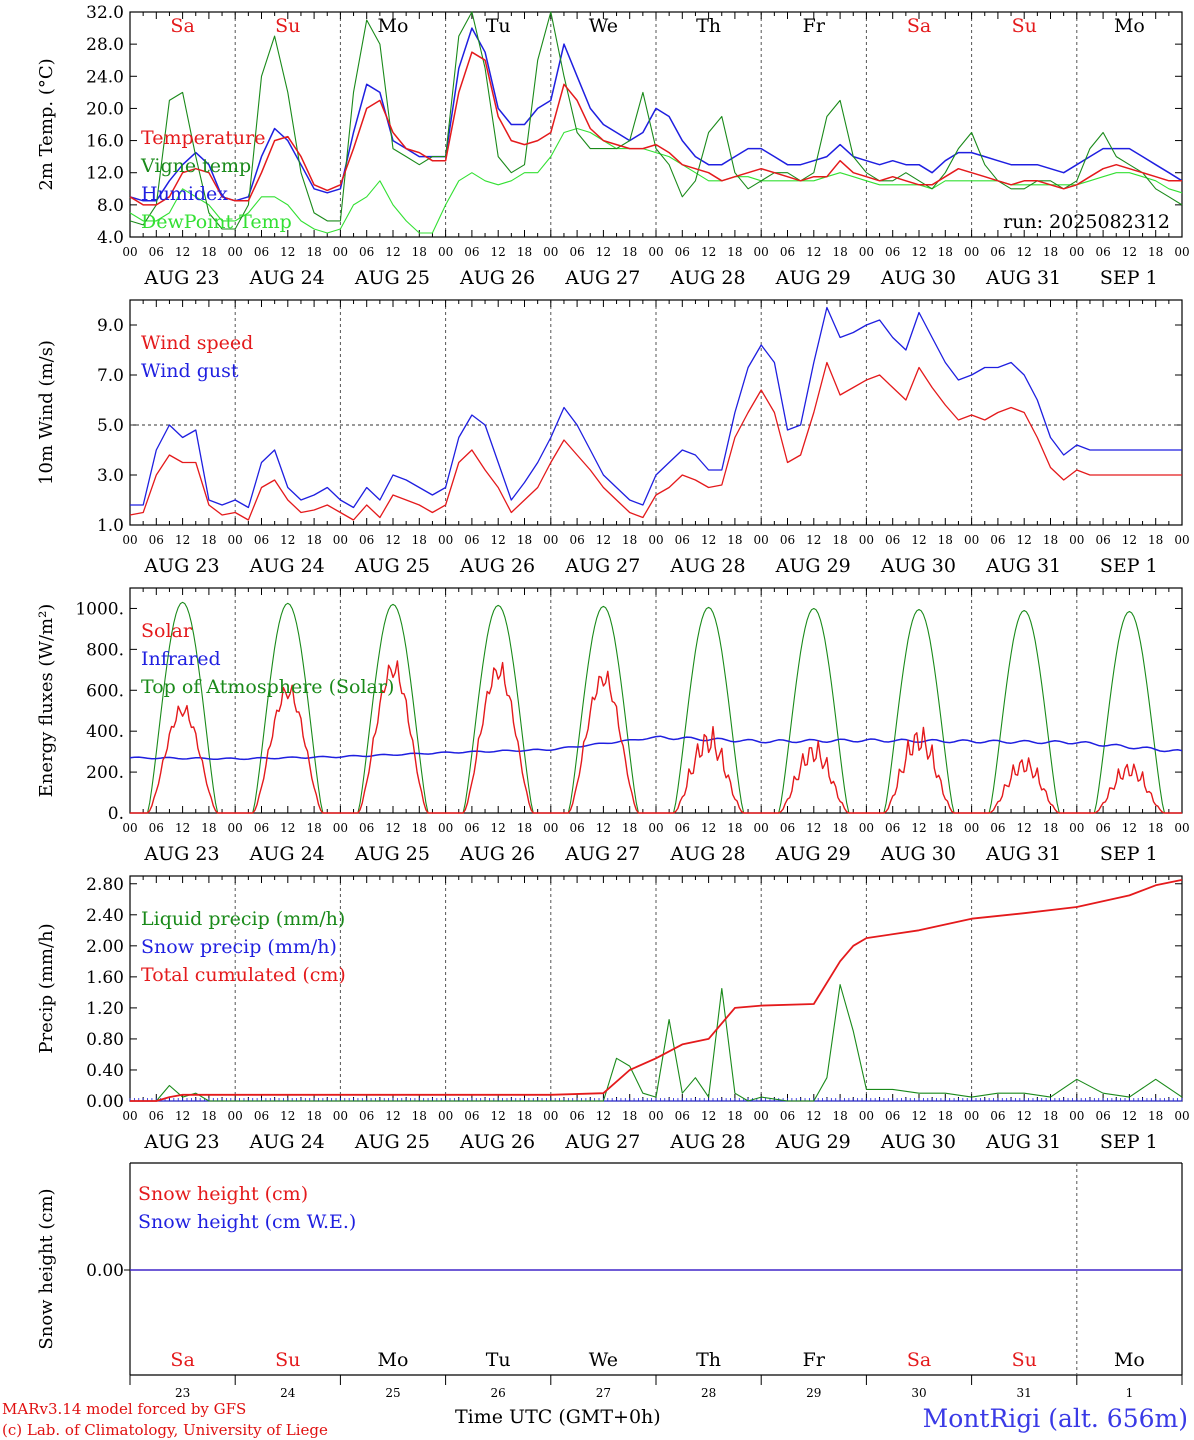 This screenshot has height=1440, width=1194. I want to click on series-line-solar, so click(656, 737).